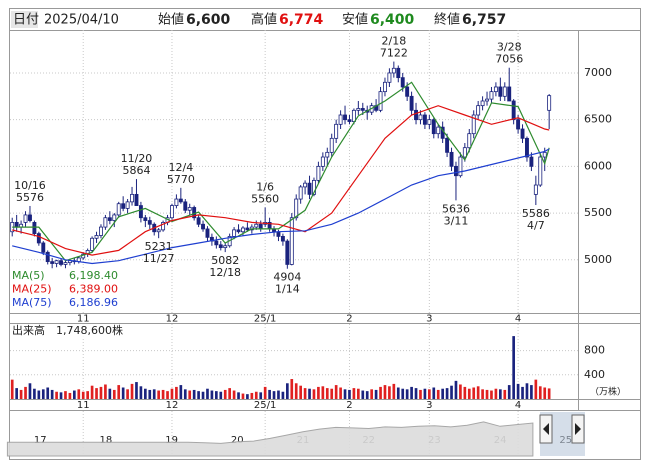 The image size is (653, 474). Describe the element at coordinates (301, 20) in the screenshot. I see `header-item-value: 6,774` at that location.